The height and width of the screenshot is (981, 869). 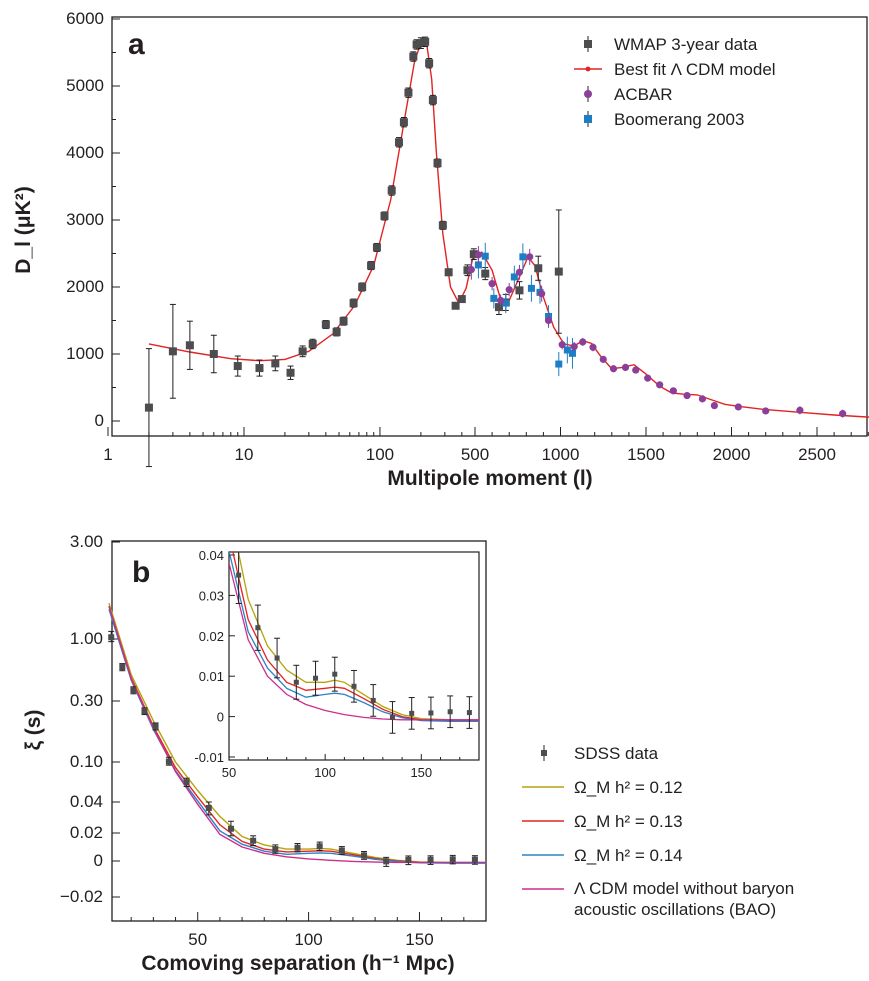 What do you see at coordinates (107, 454) in the screenshot?
I see `x-tick-label: 1` at bounding box center [107, 454].